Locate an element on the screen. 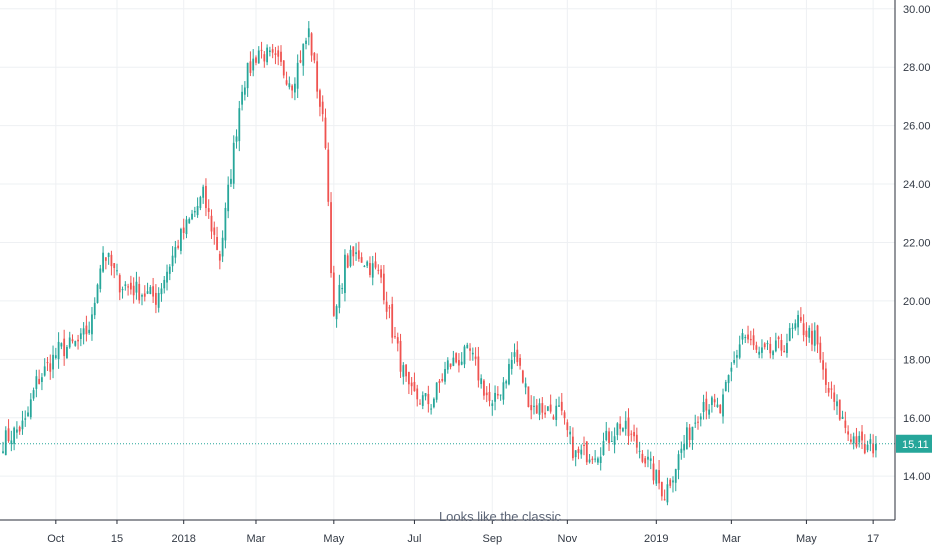  y-tick-label: 18.00 is located at coordinates (917, 360).